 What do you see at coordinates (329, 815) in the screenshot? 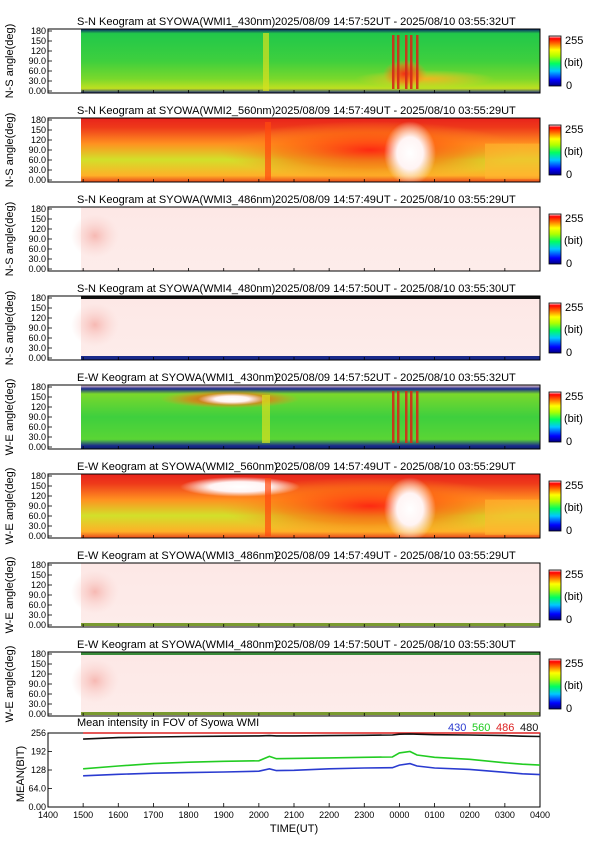
I see `mean-xtick-label: 2200` at bounding box center [329, 815].